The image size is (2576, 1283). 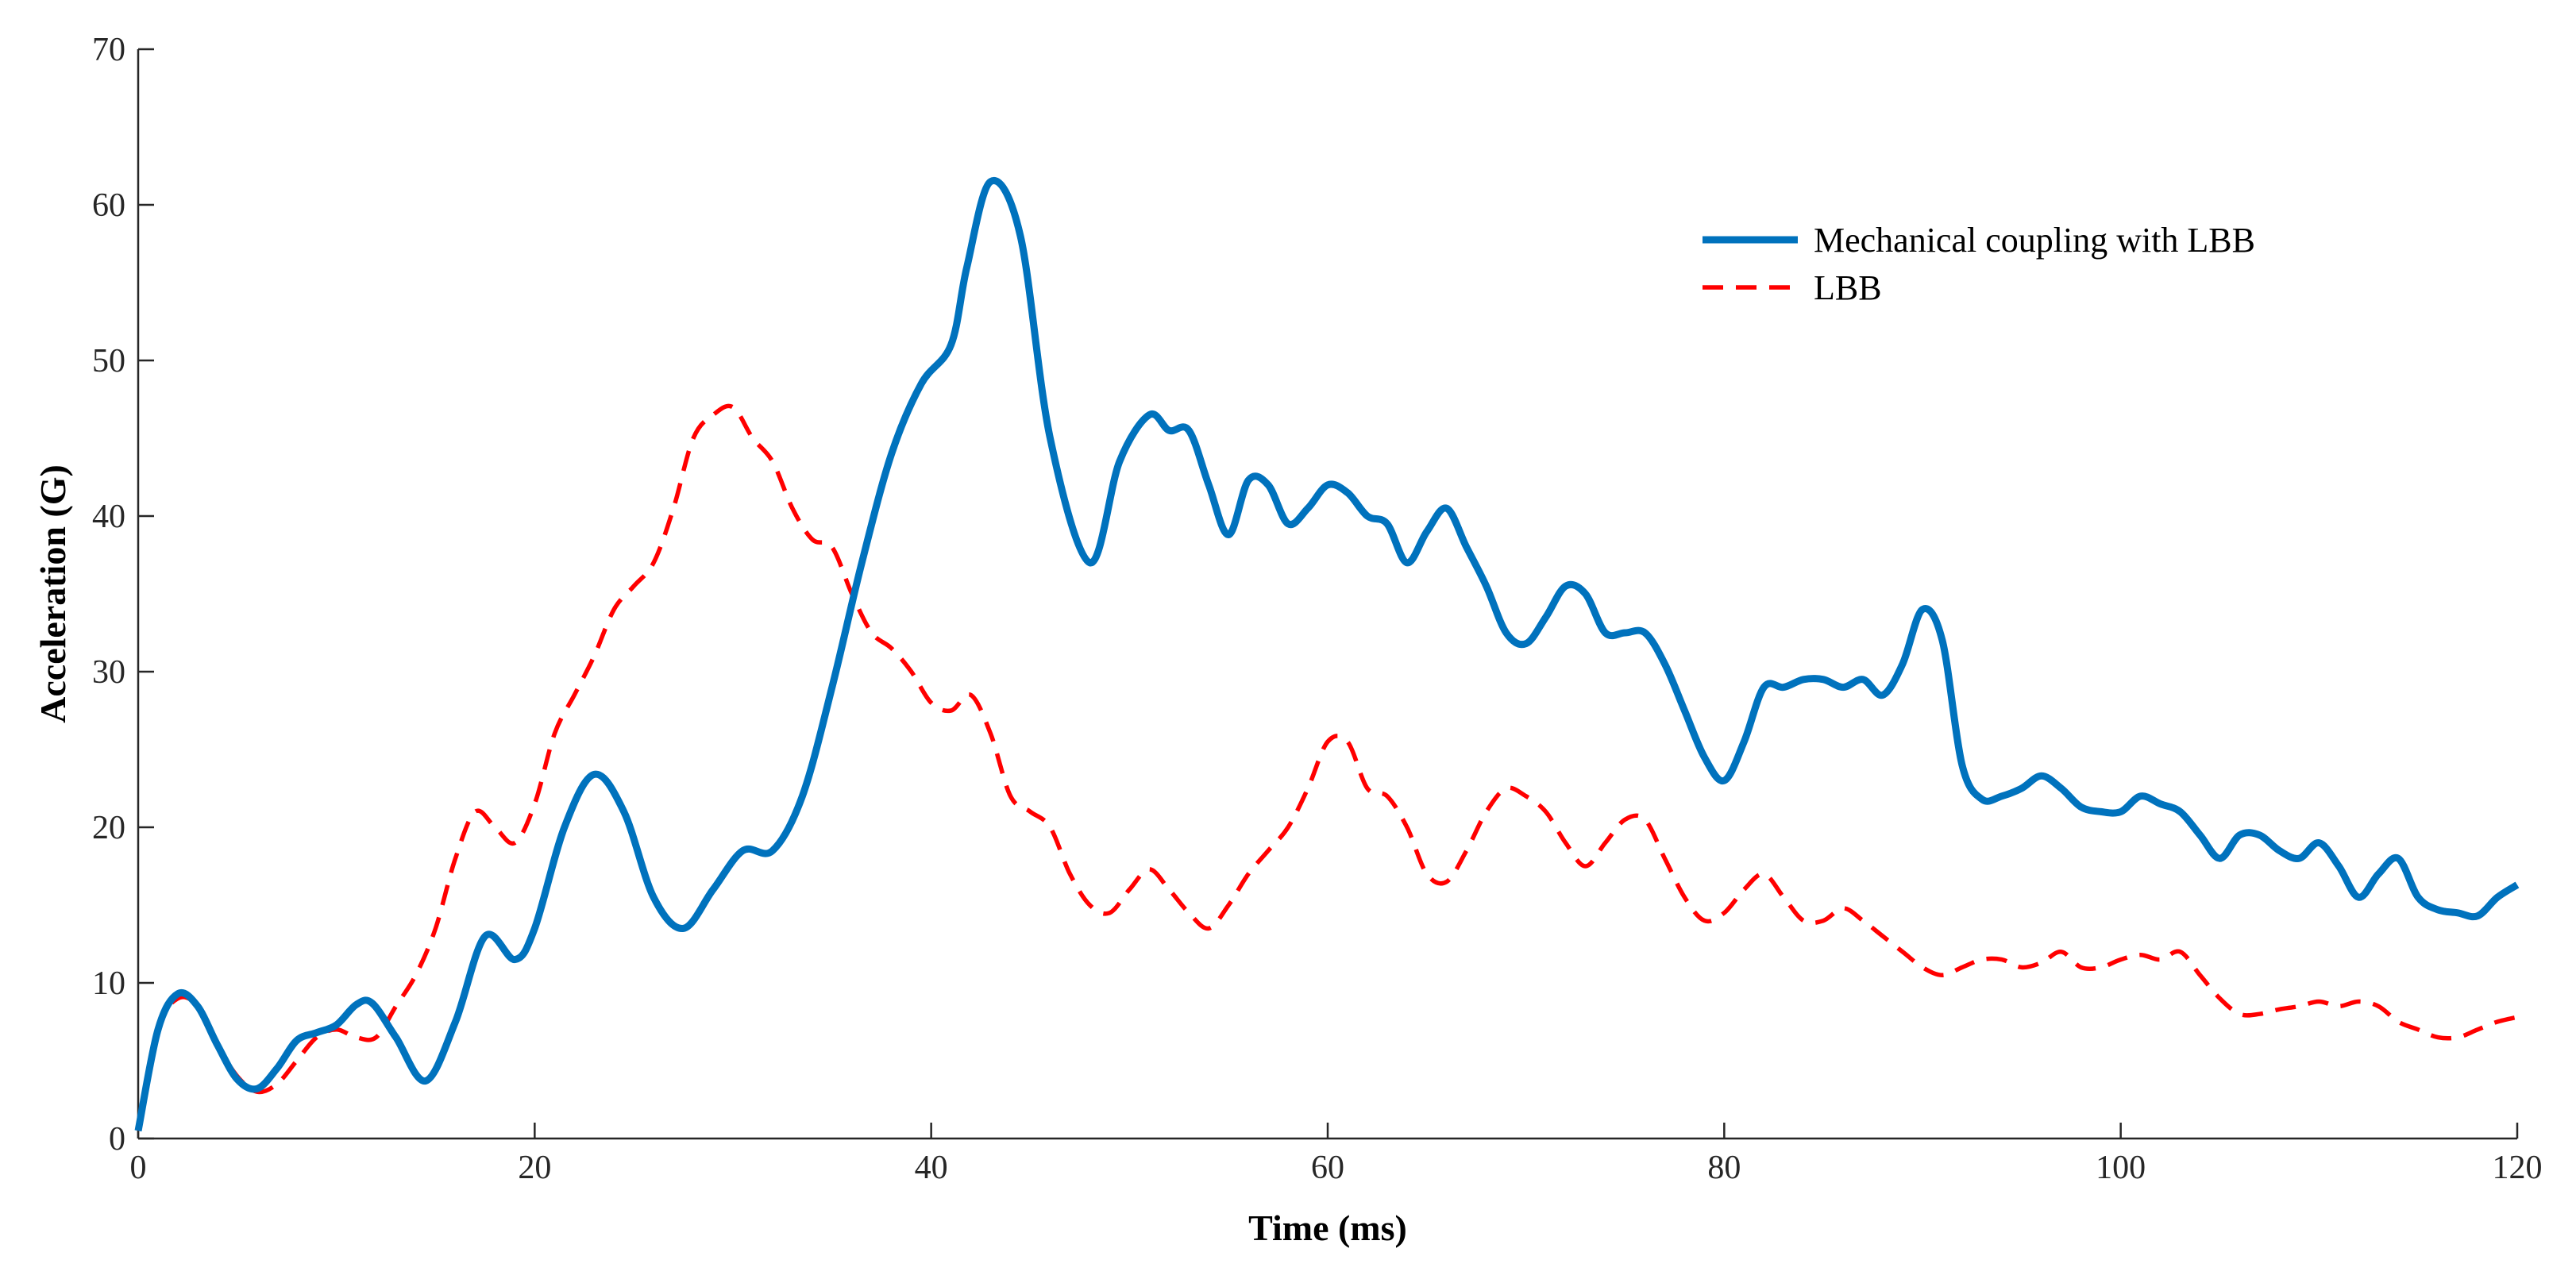 I want to click on y-tick-label: 60, so click(x=108, y=206).